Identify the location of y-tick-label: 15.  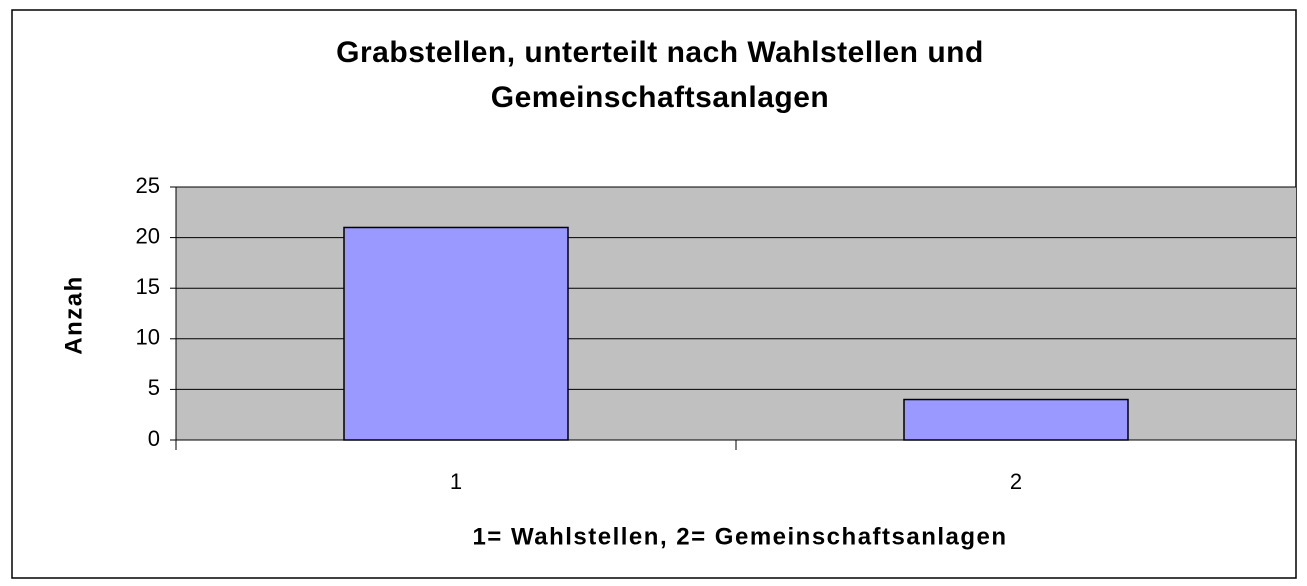
(148, 286).